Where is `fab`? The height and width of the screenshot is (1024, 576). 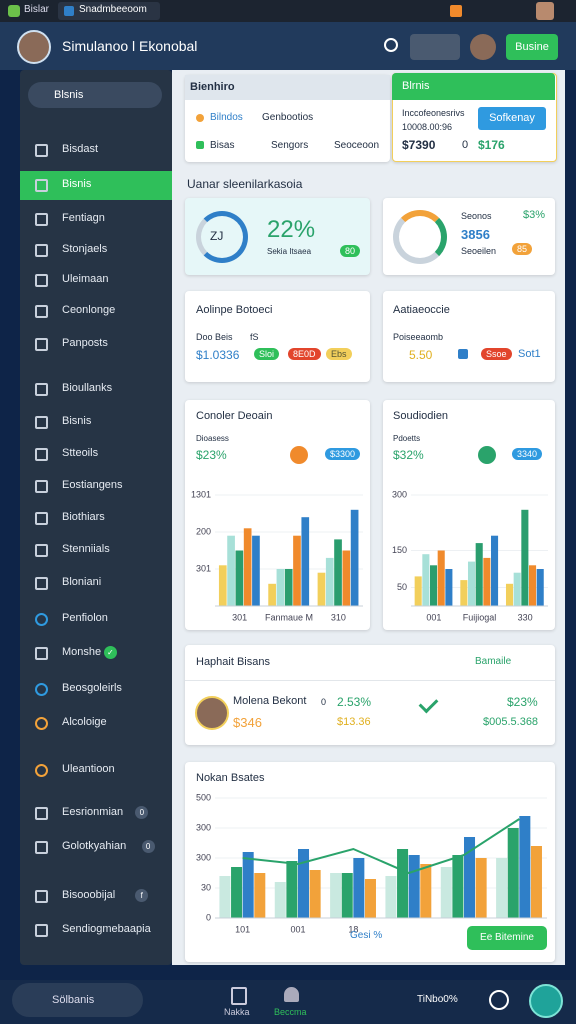 fab is located at coordinates (546, 1001).